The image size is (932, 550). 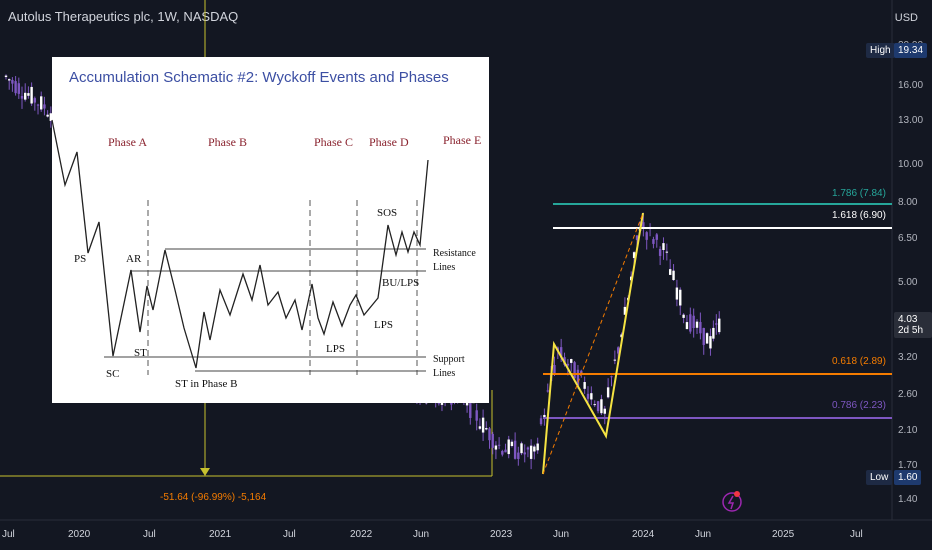 What do you see at coordinates (444, 373) in the screenshot?
I see `support-lines-label: Lines` at bounding box center [444, 373].